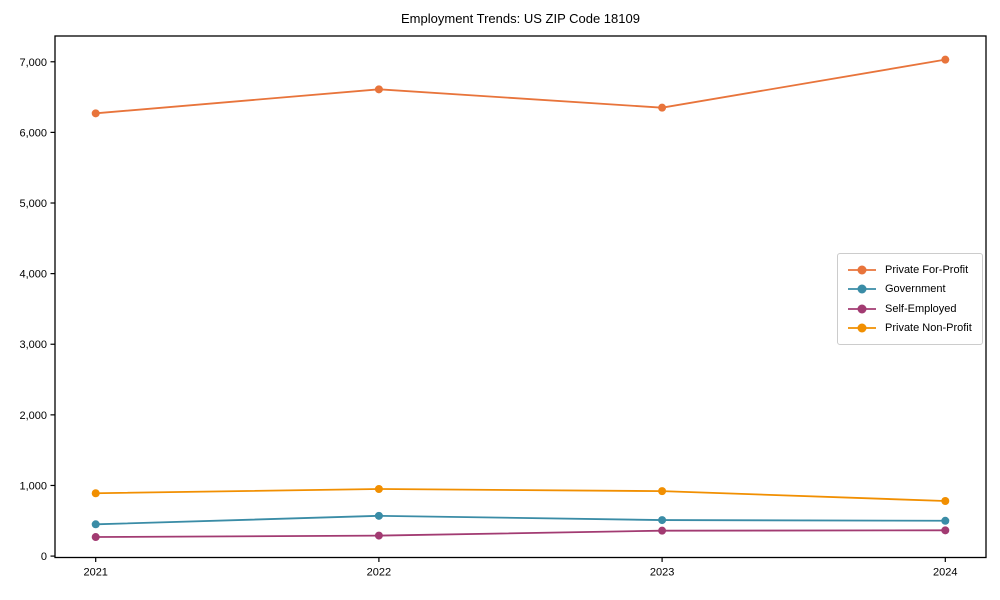  What do you see at coordinates (520, 520) in the screenshot?
I see `series-line-government` at bounding box center [520, 520].